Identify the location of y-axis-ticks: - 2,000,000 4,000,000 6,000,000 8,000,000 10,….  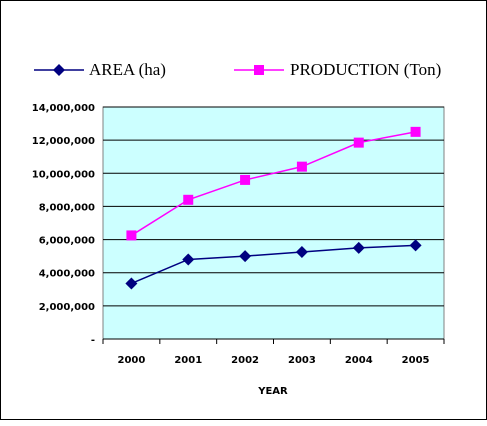
(63, 224).